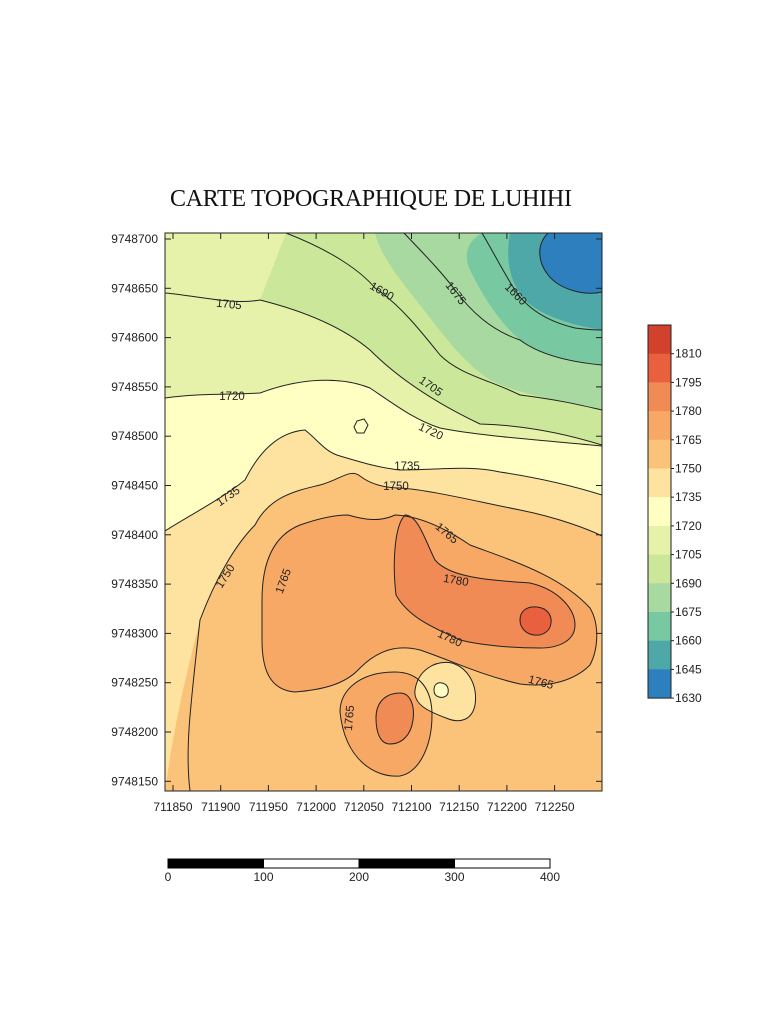 This screenshot has height=1024, width=768. I want to click on line-1735-depression, so click(441, 690).